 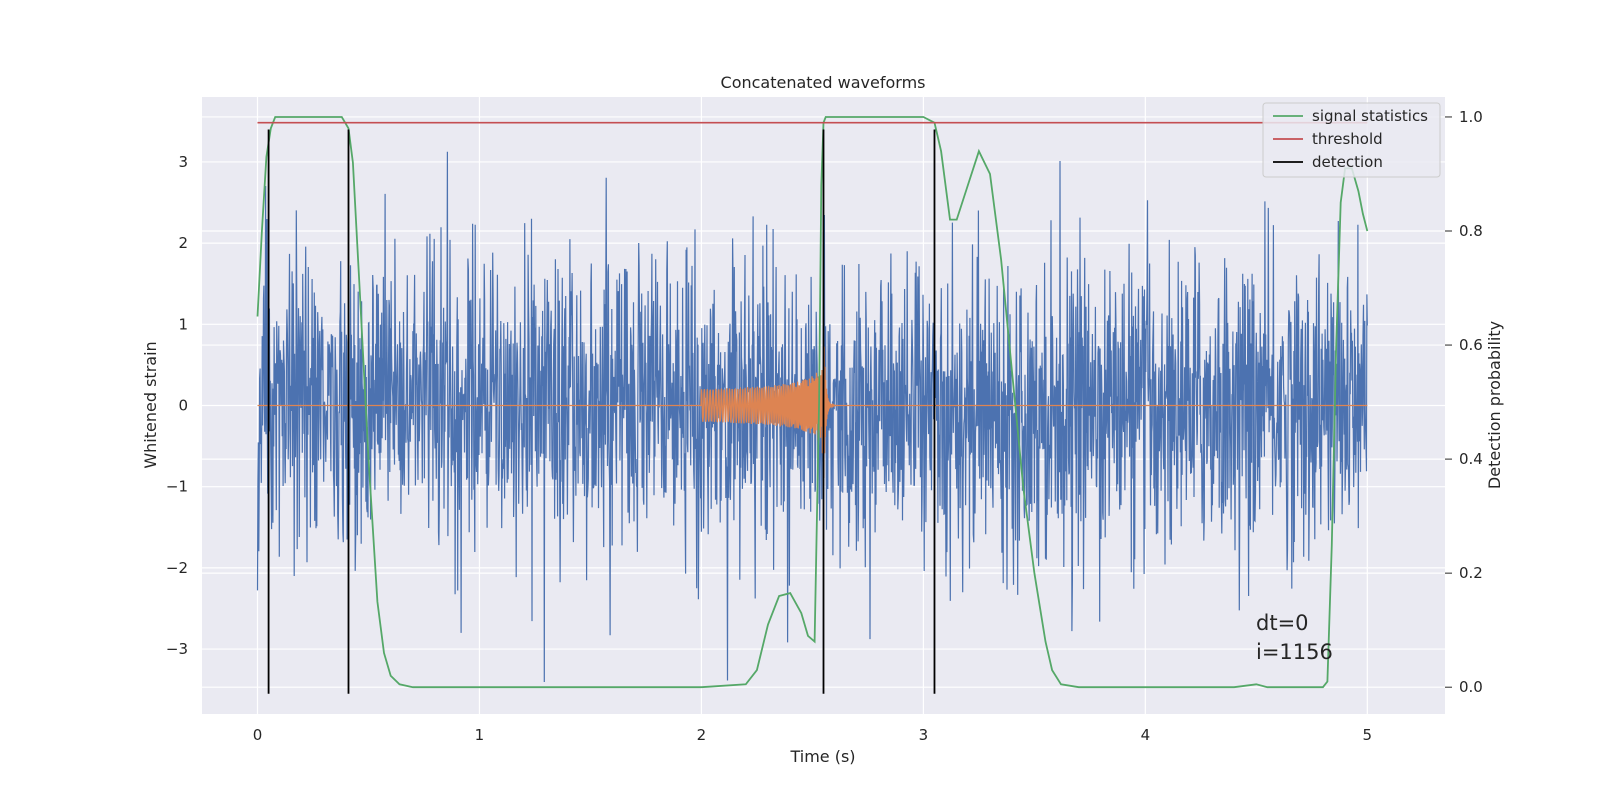 What do you see at coordinates (1471, 459) in the screenshot?
I see `y2-tick-label: 0.4` at bounding box center [1471, 459].